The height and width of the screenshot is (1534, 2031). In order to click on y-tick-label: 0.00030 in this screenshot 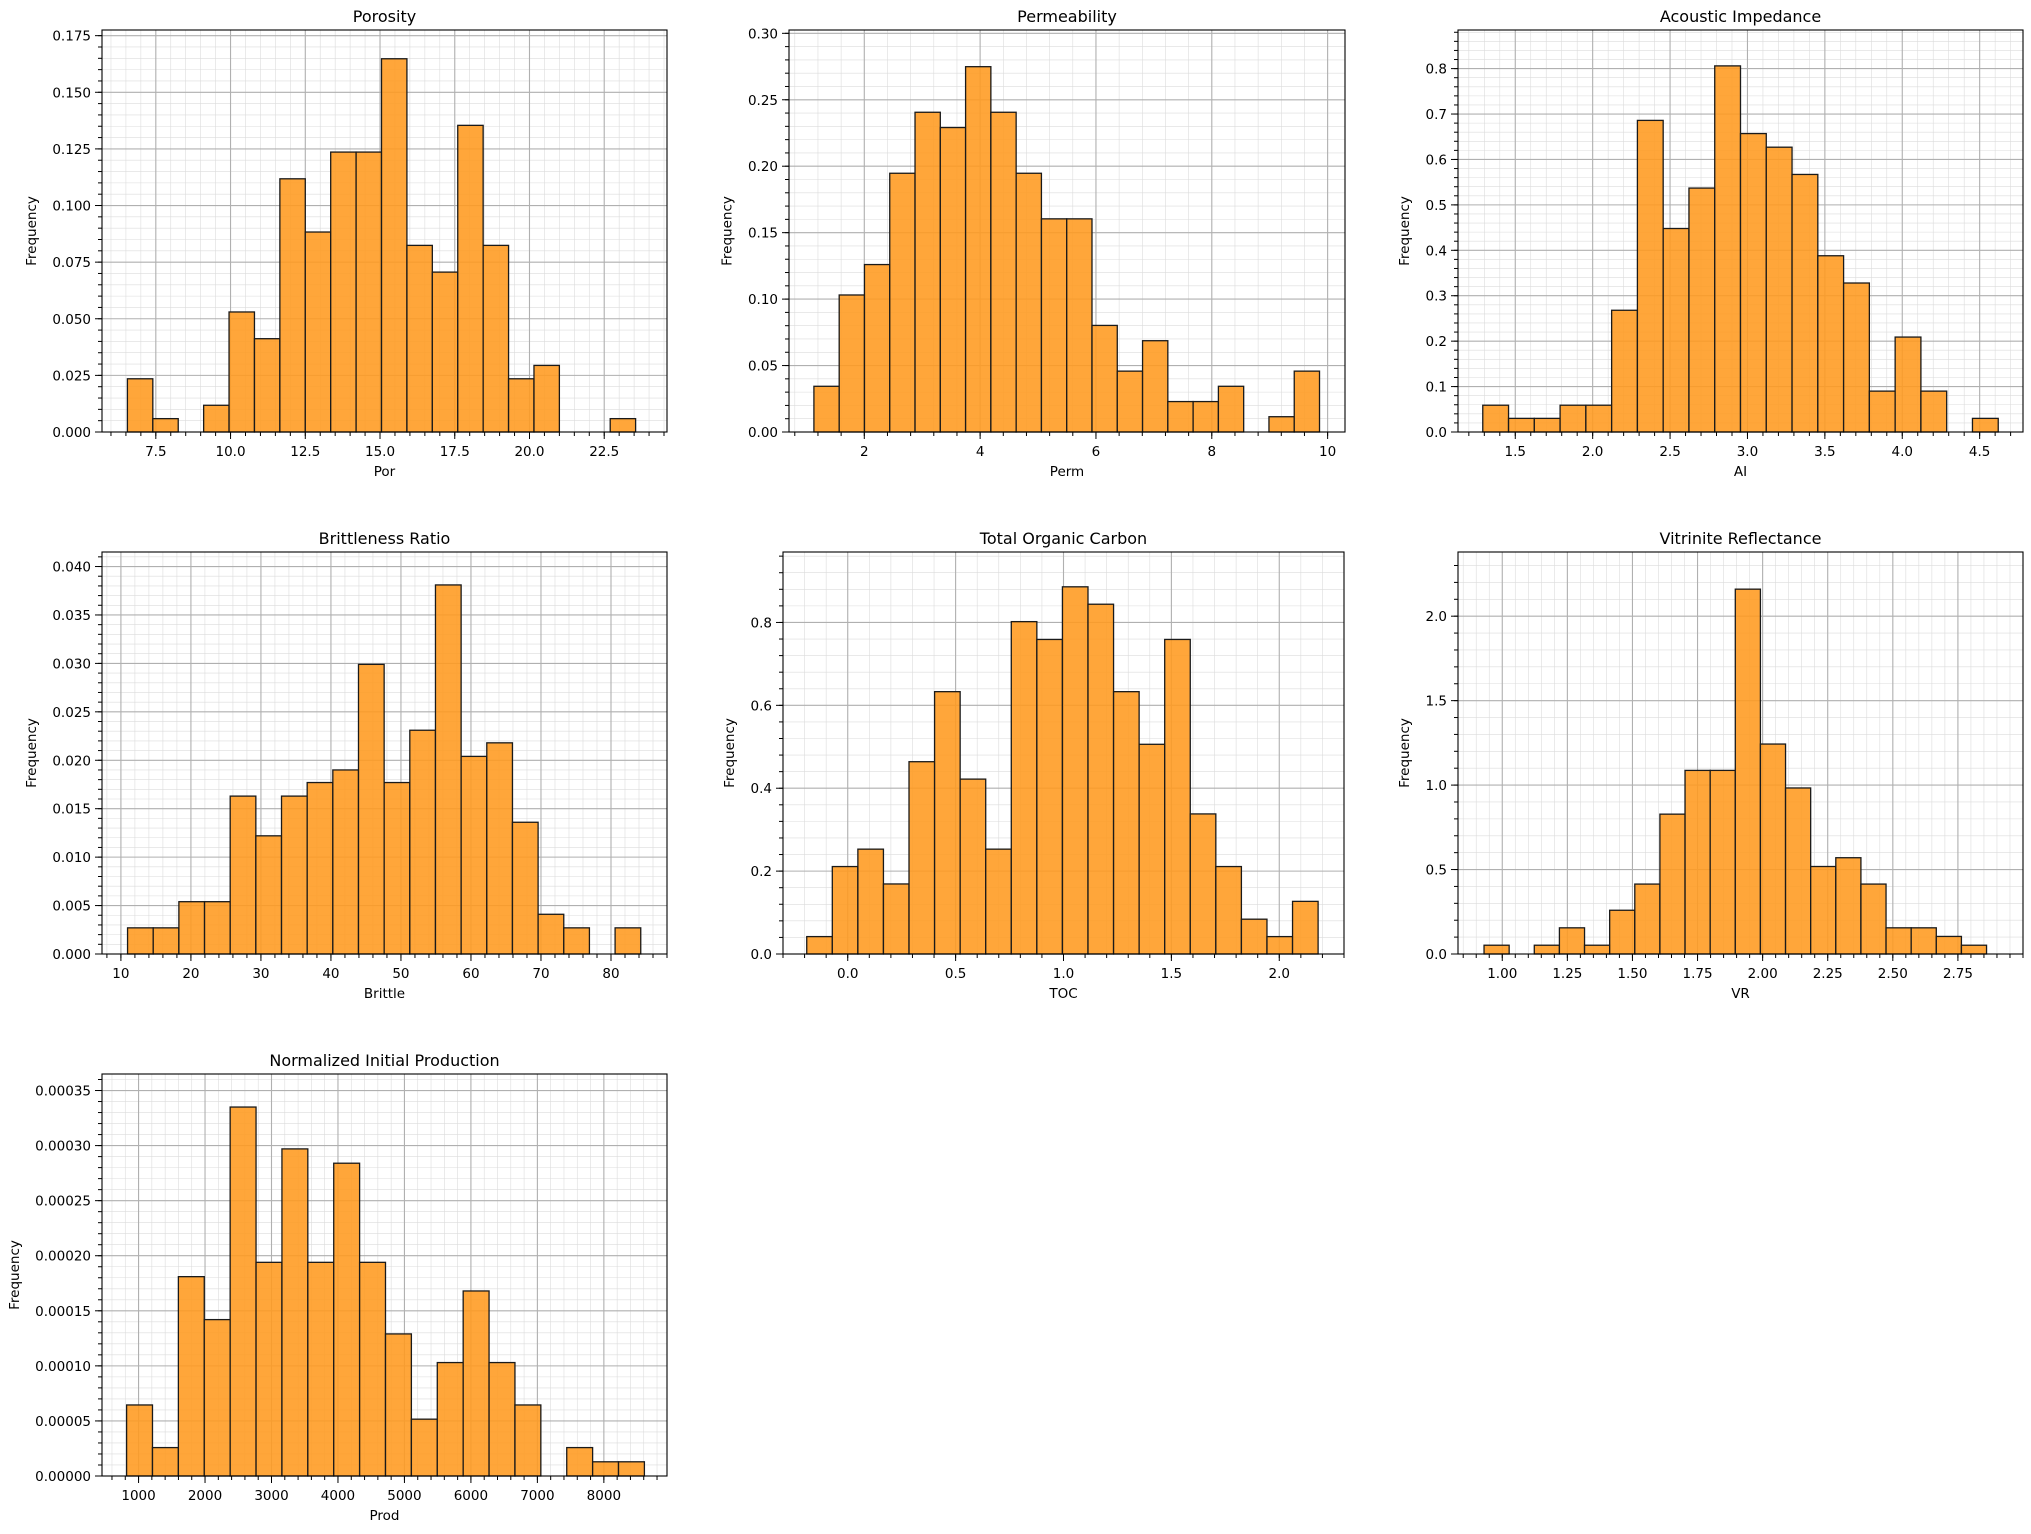, I will do `click(63, 1147)`.